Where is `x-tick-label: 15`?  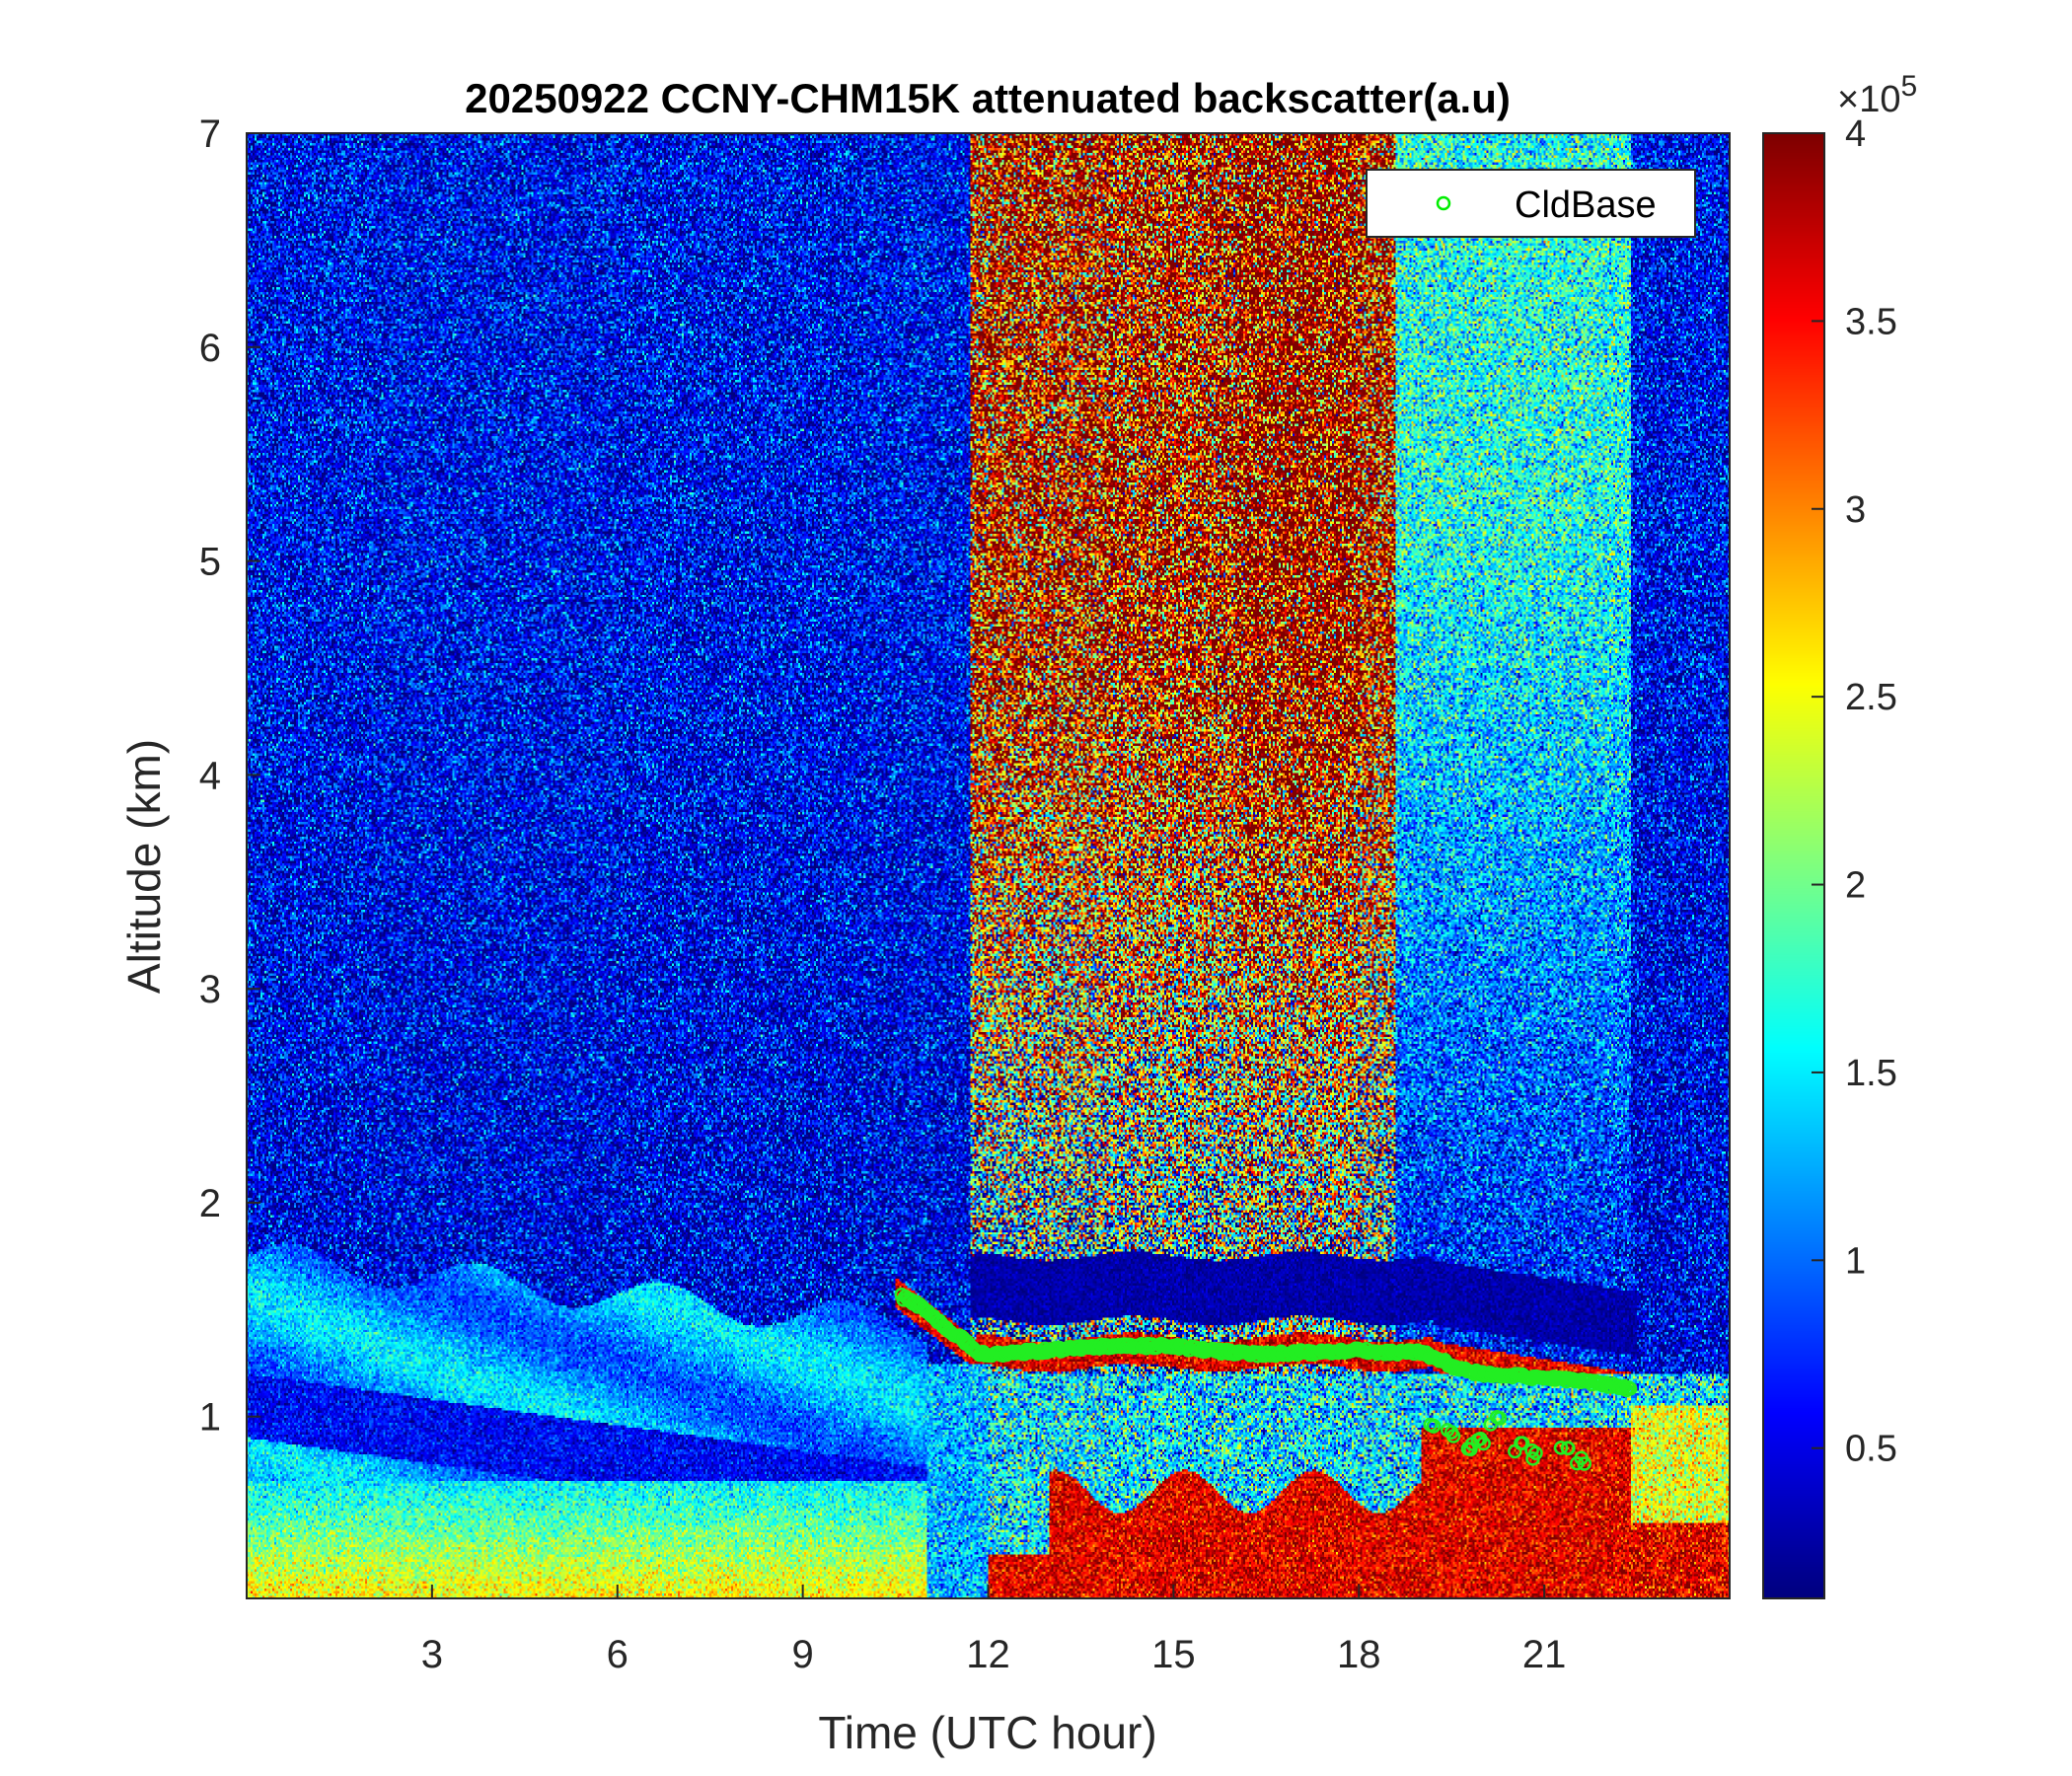 x-tick-label: 15 is located at coordinates (1173, 1655).